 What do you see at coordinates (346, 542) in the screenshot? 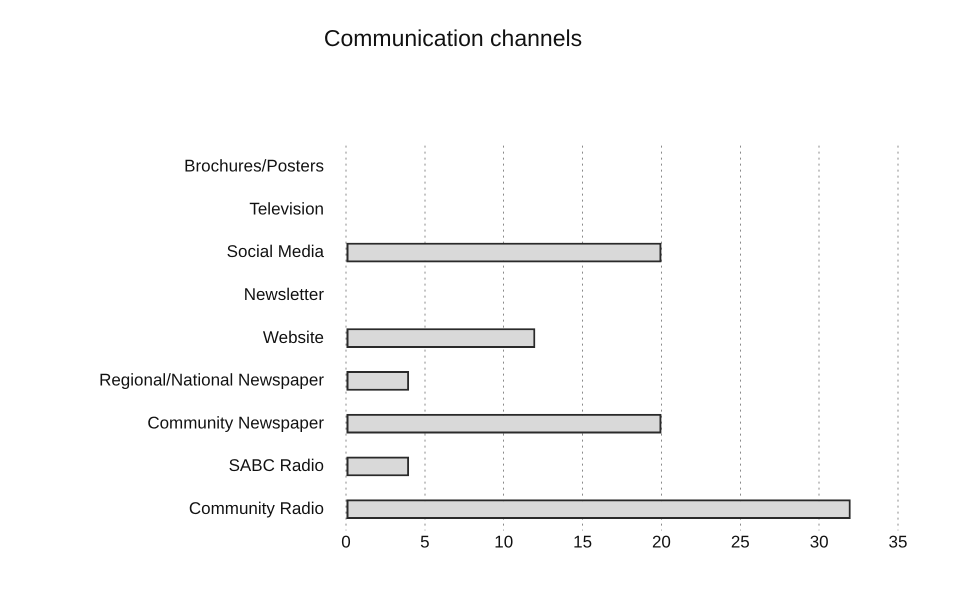
I see `x-tick-label: 0` at bounding box center [346, 542].